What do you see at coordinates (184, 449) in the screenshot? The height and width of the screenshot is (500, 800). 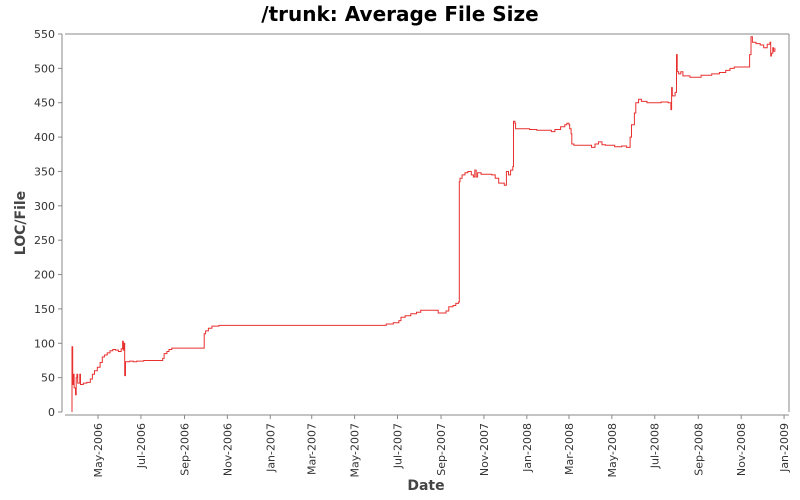 I see `x-tick-label: Sep-2006` at bounding box center [184, 449].